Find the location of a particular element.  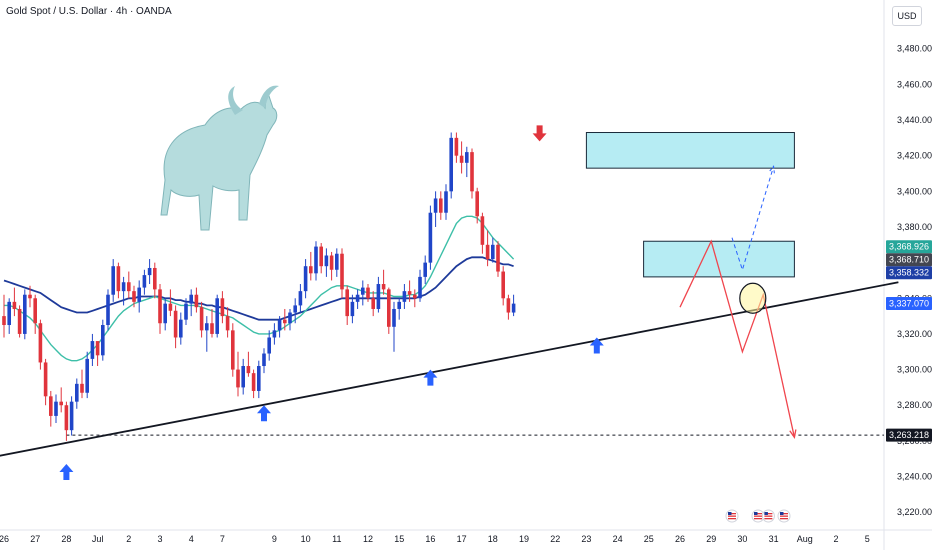

bull-horn-left is located at coordinates (235, 100).